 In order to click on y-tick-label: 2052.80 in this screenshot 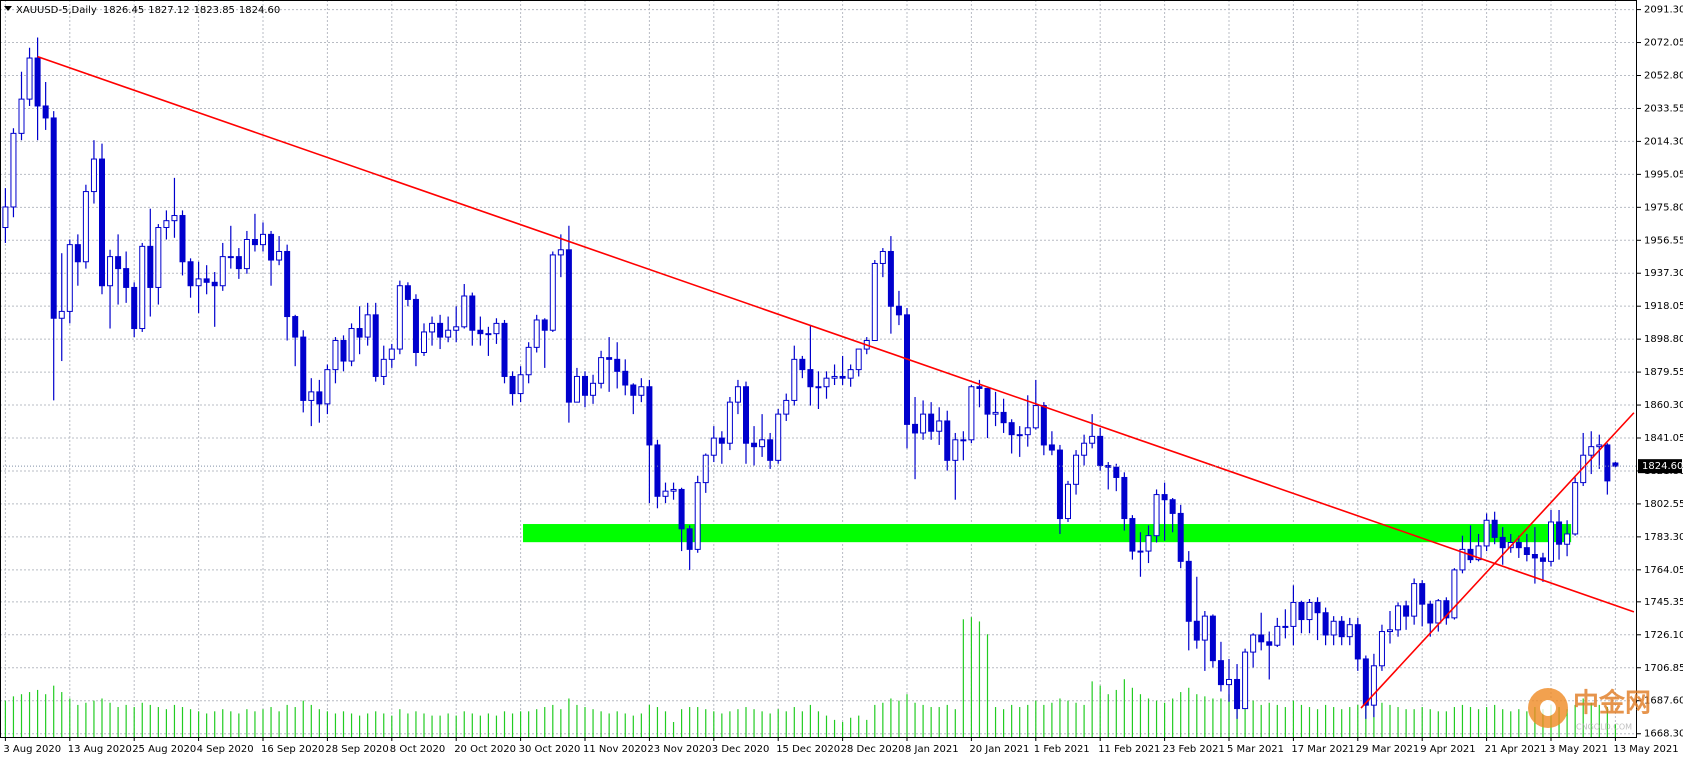, I will do `click(1663, 75)`.